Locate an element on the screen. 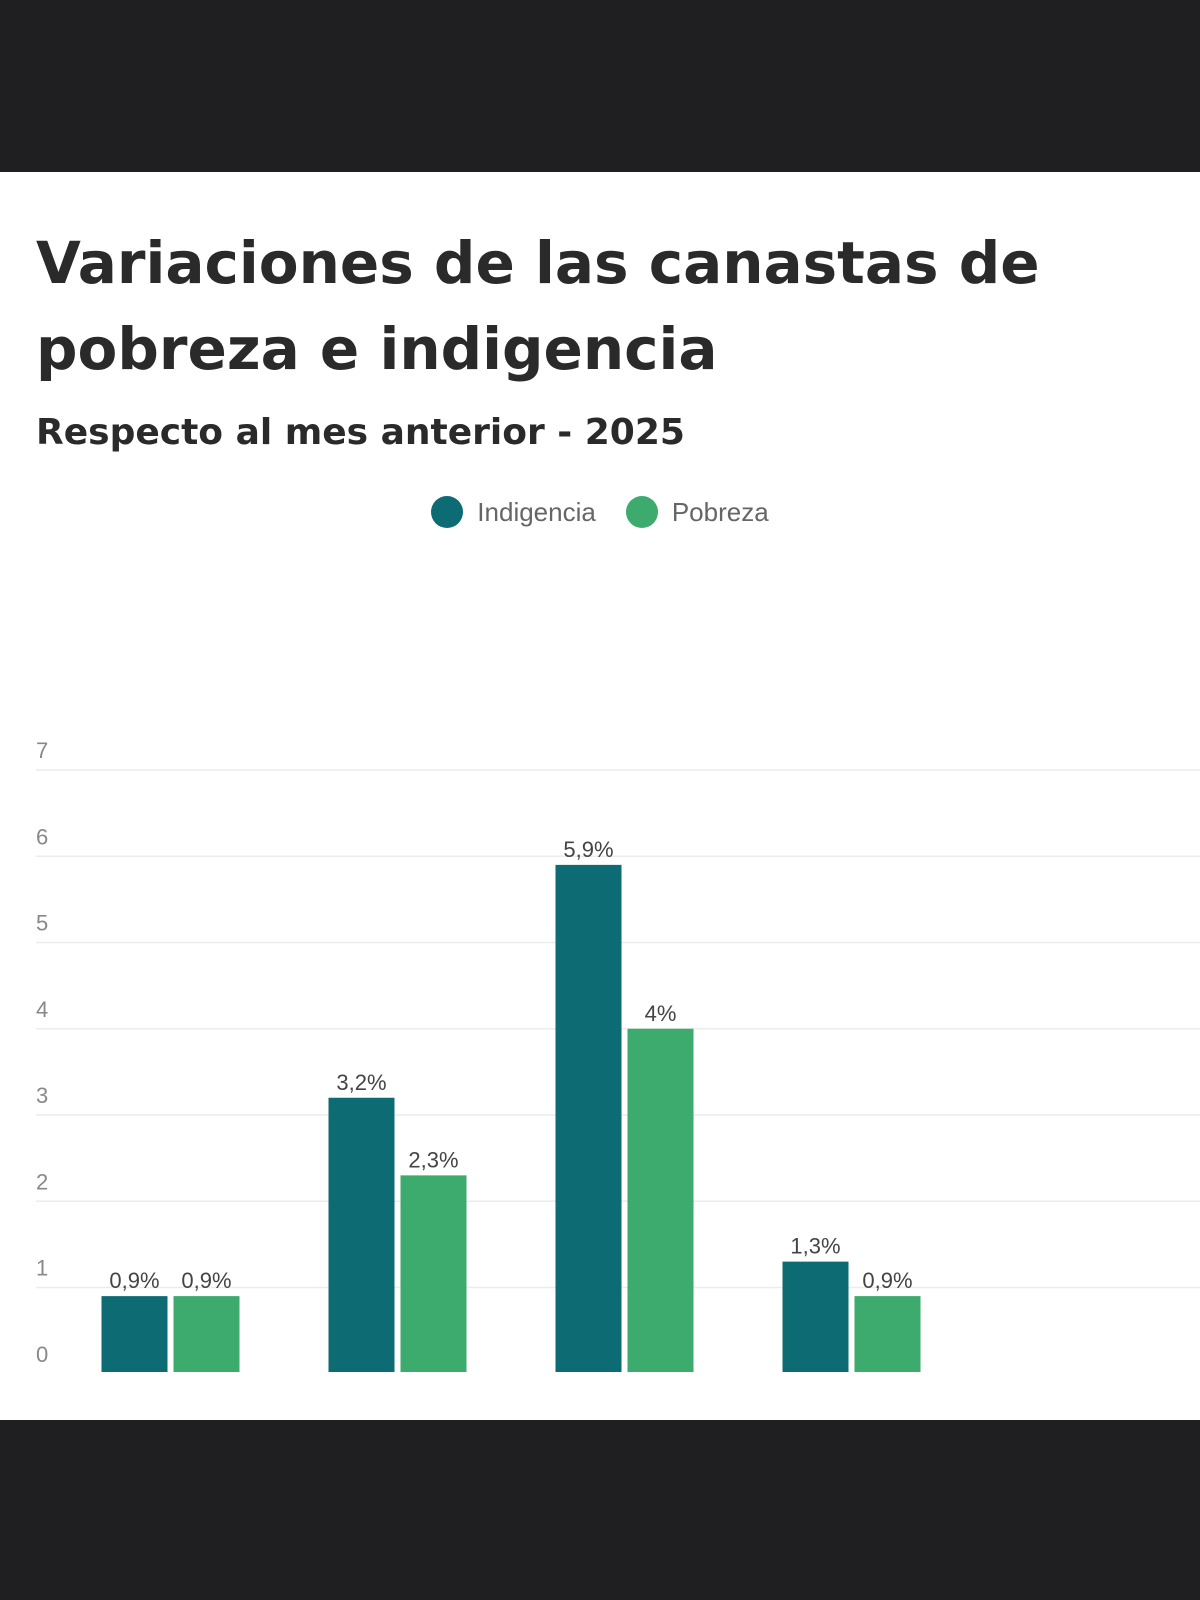 This screenshot has height=1600, width=1200. y-tick-label: 2 is located at coordinates (42, 1181).